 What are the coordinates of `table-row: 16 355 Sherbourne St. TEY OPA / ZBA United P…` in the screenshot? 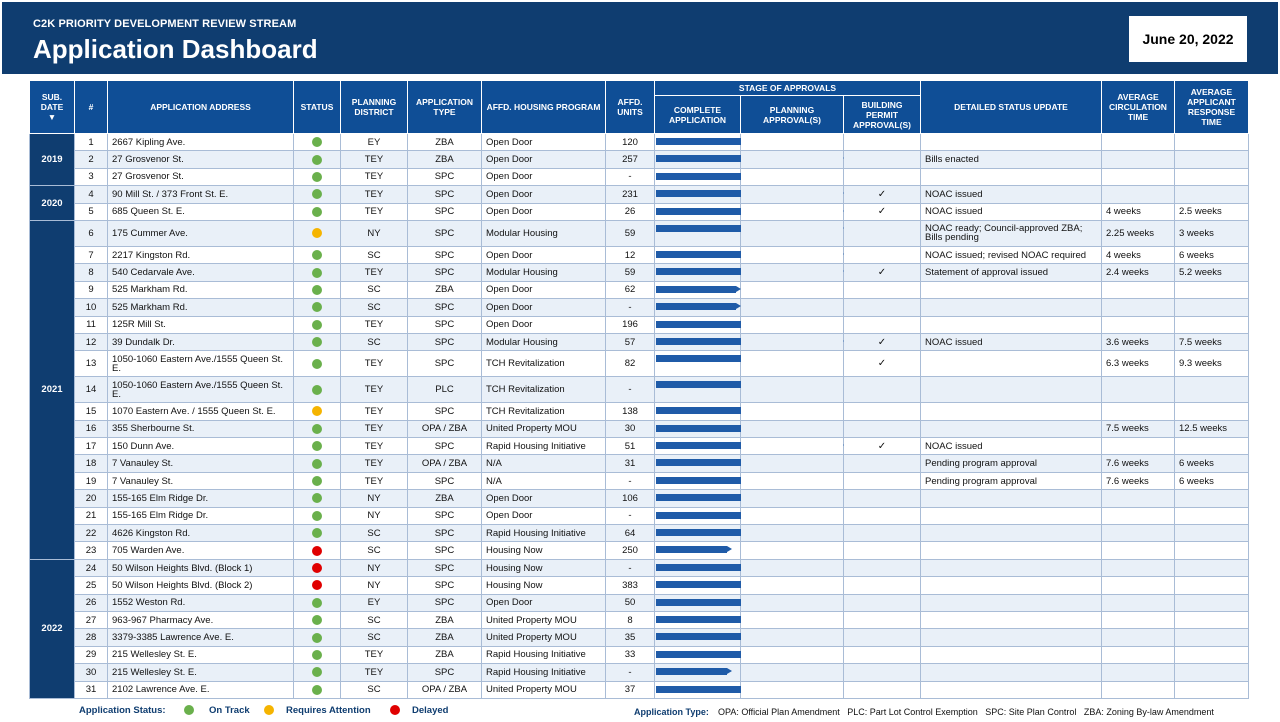 It's located at (639, 429).